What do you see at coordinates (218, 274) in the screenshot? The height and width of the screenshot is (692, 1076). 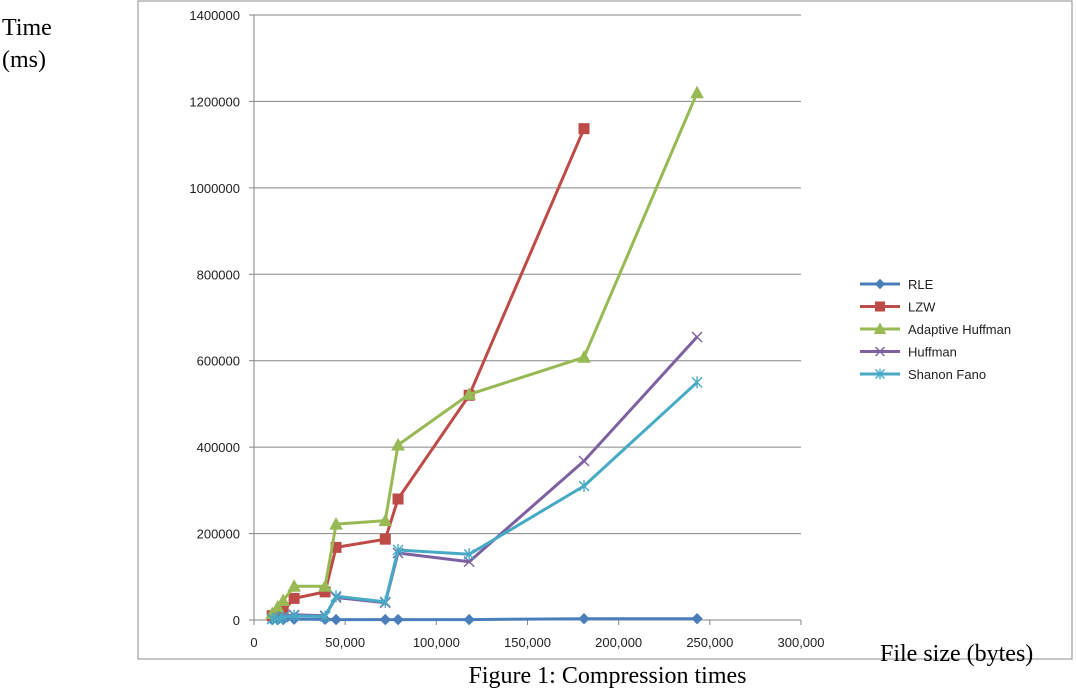 I see `y-tick-label: 800000` at bounding box center [218, 274].